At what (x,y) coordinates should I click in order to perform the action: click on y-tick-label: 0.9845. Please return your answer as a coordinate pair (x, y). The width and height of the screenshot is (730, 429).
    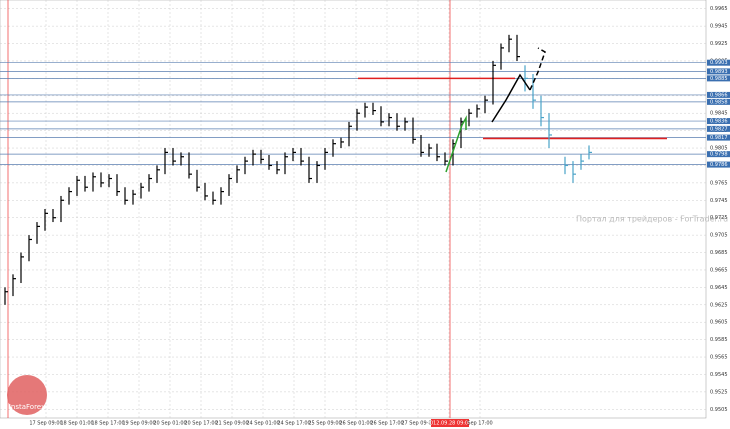
    Looking at the image, I should click on (719, 114).